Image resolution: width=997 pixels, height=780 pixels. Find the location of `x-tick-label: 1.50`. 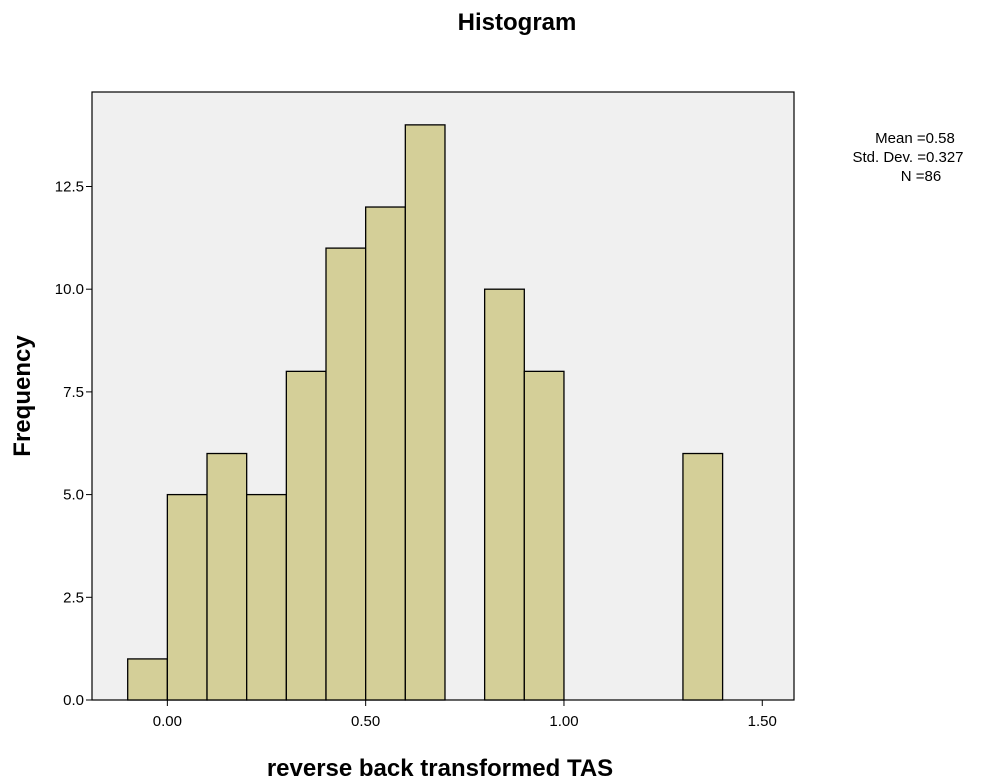

x-tick-label: 1.50 is located at coordinates (762, 721).